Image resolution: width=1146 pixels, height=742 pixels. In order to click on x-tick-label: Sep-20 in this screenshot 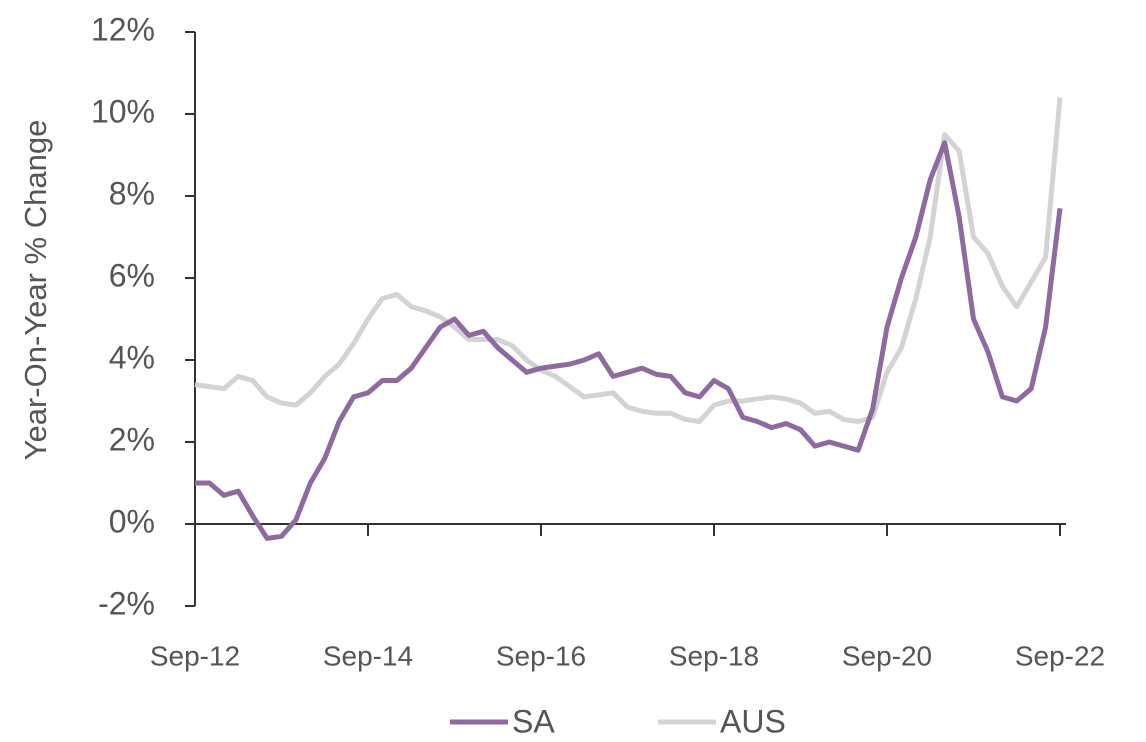, I will do `click(887, 655)`.